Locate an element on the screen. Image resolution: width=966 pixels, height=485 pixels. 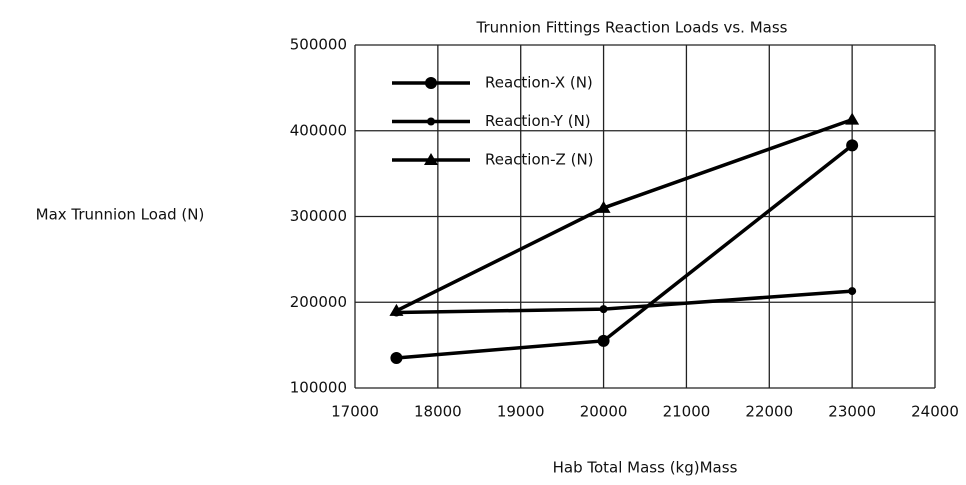
x-tick-label: 21000 is located at coordinates (687, 412).